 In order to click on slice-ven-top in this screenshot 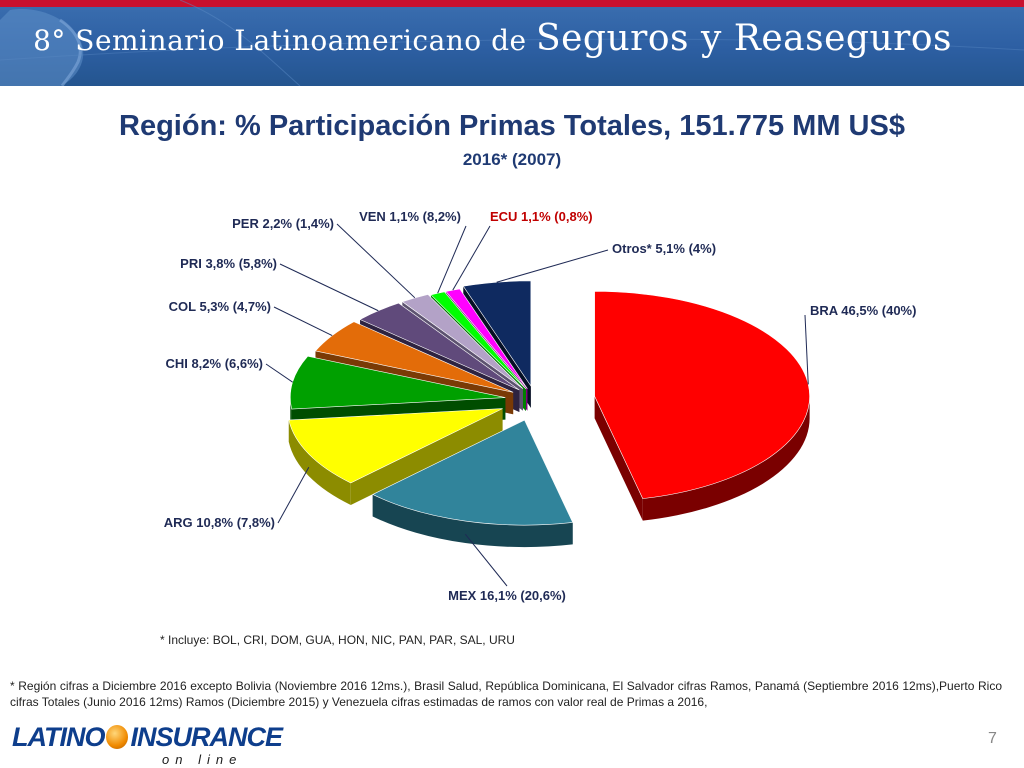, I will do `click(478, 340)`.